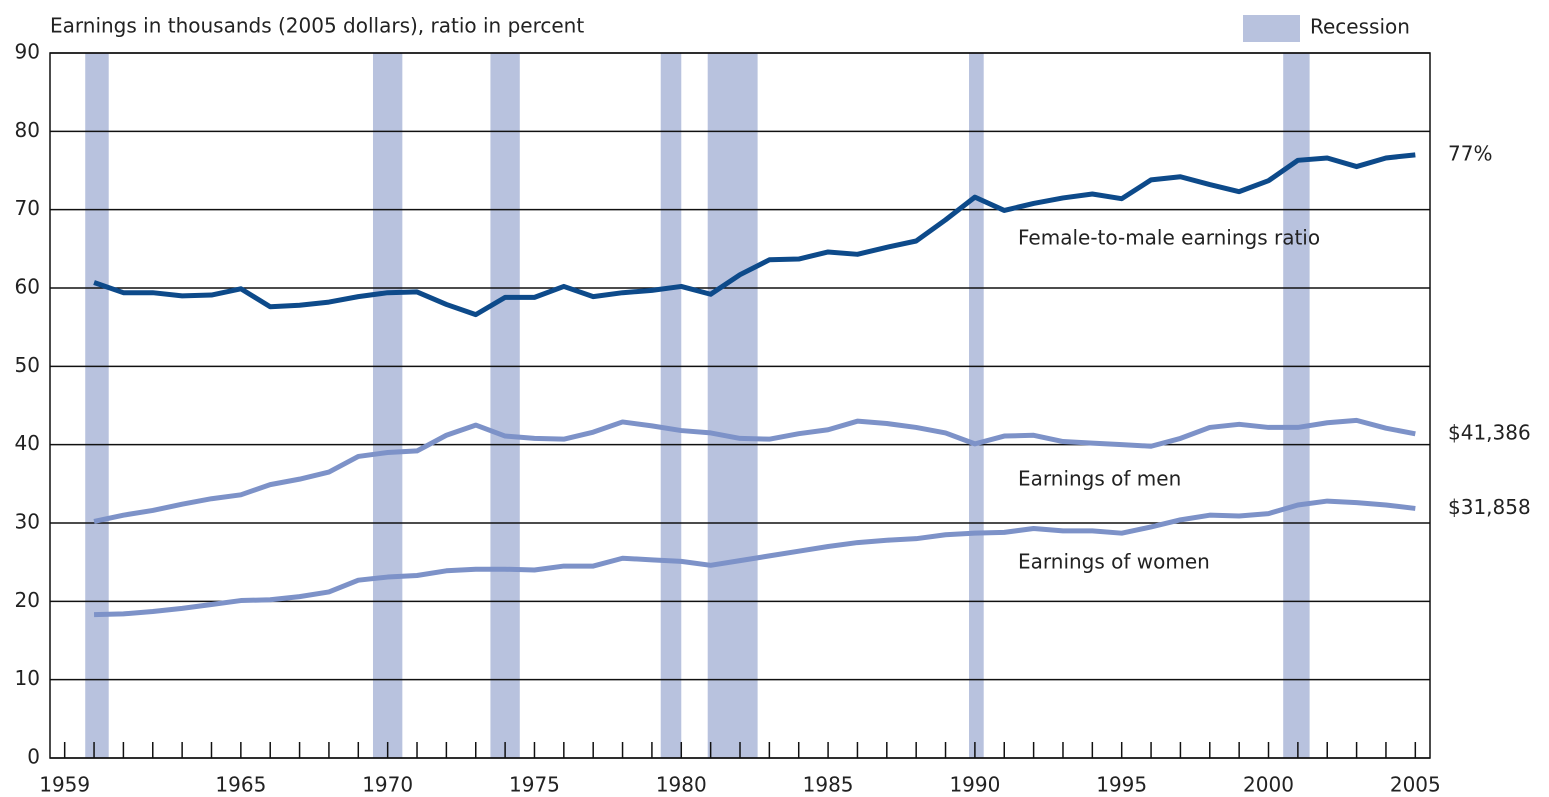 Image resolution: width=1549 pixels, height=797 pixels. What do you see at coordinates (1470, 153) in the screenshot?
I see `end-label: 77%` at bounding box center [1470, 153].